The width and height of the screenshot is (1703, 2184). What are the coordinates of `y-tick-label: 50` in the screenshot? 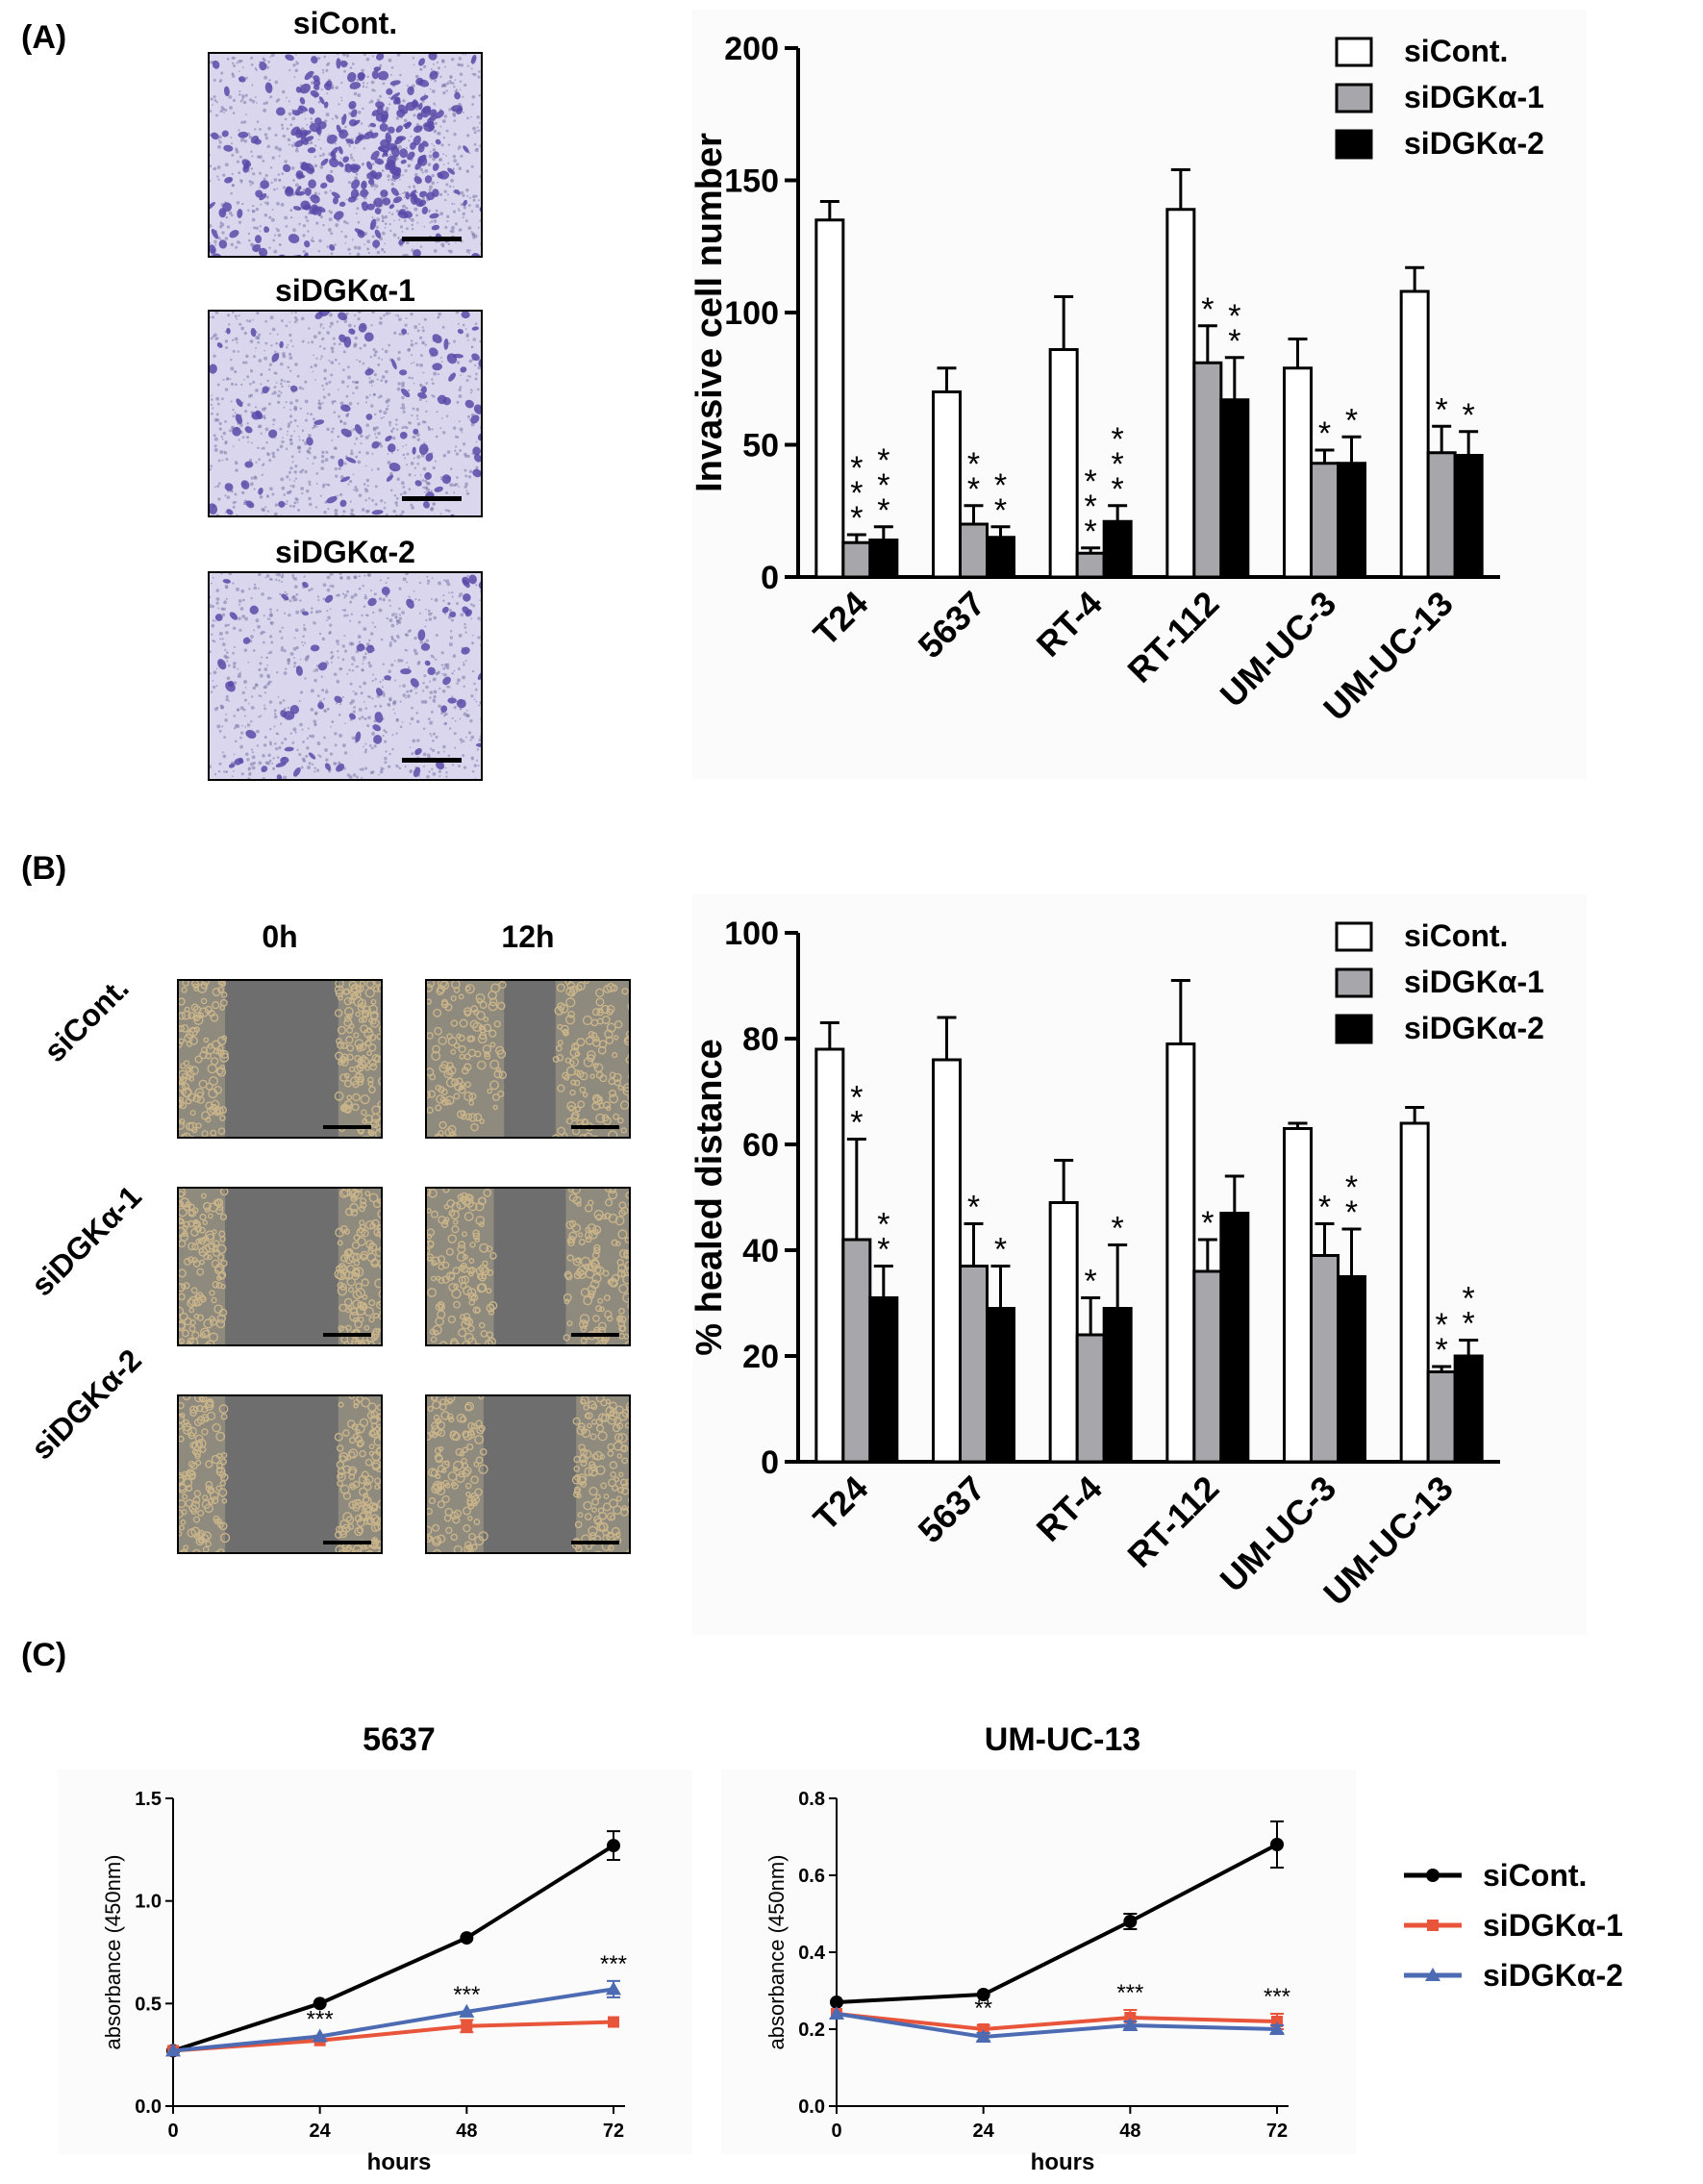 It's located at (761, 446).